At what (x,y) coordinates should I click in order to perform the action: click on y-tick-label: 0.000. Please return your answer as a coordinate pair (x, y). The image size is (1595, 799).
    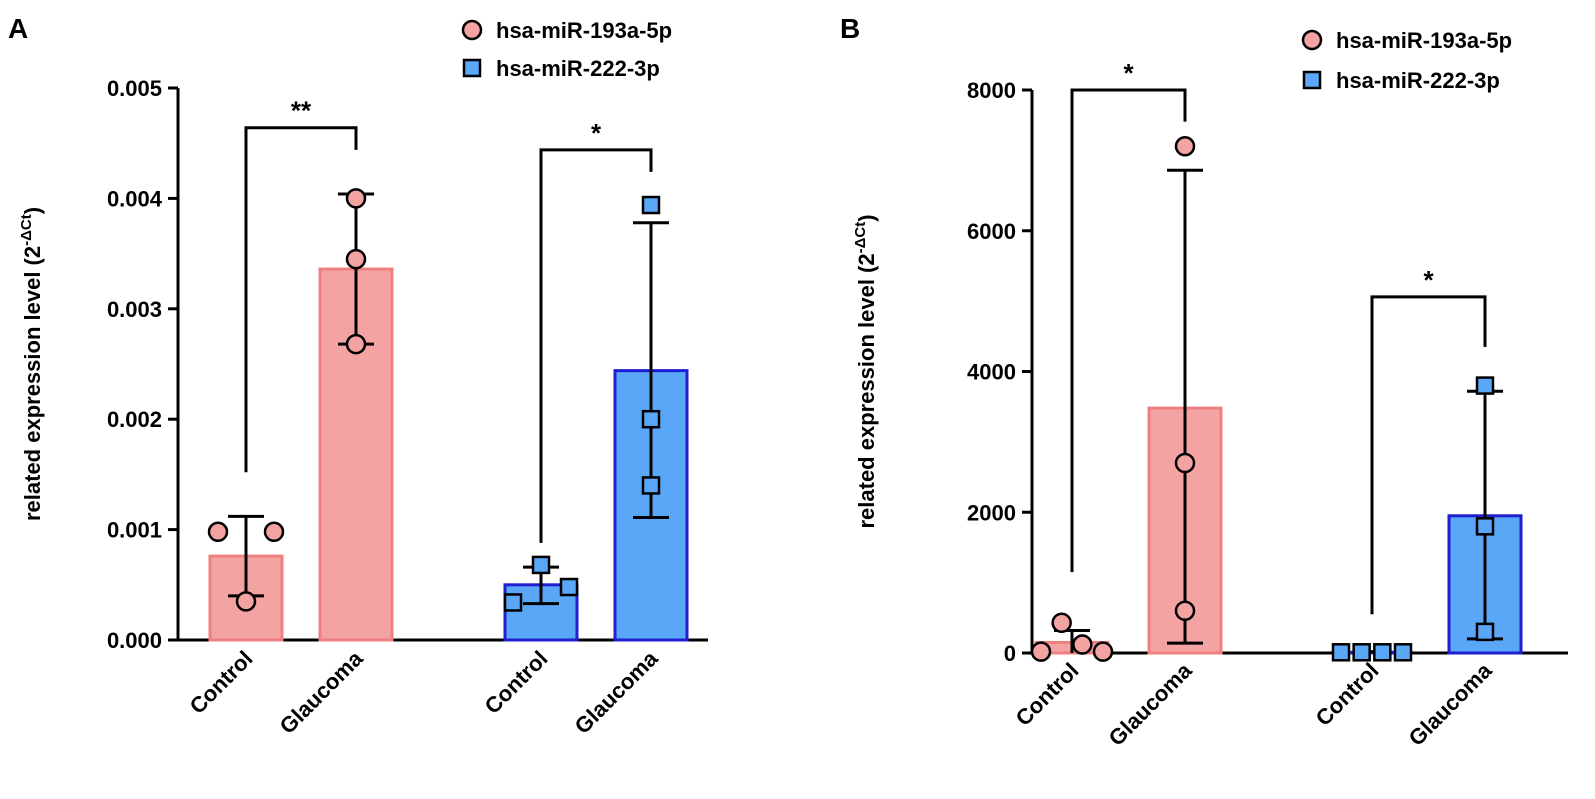
    Looking at the image, I should click on (134, 640).